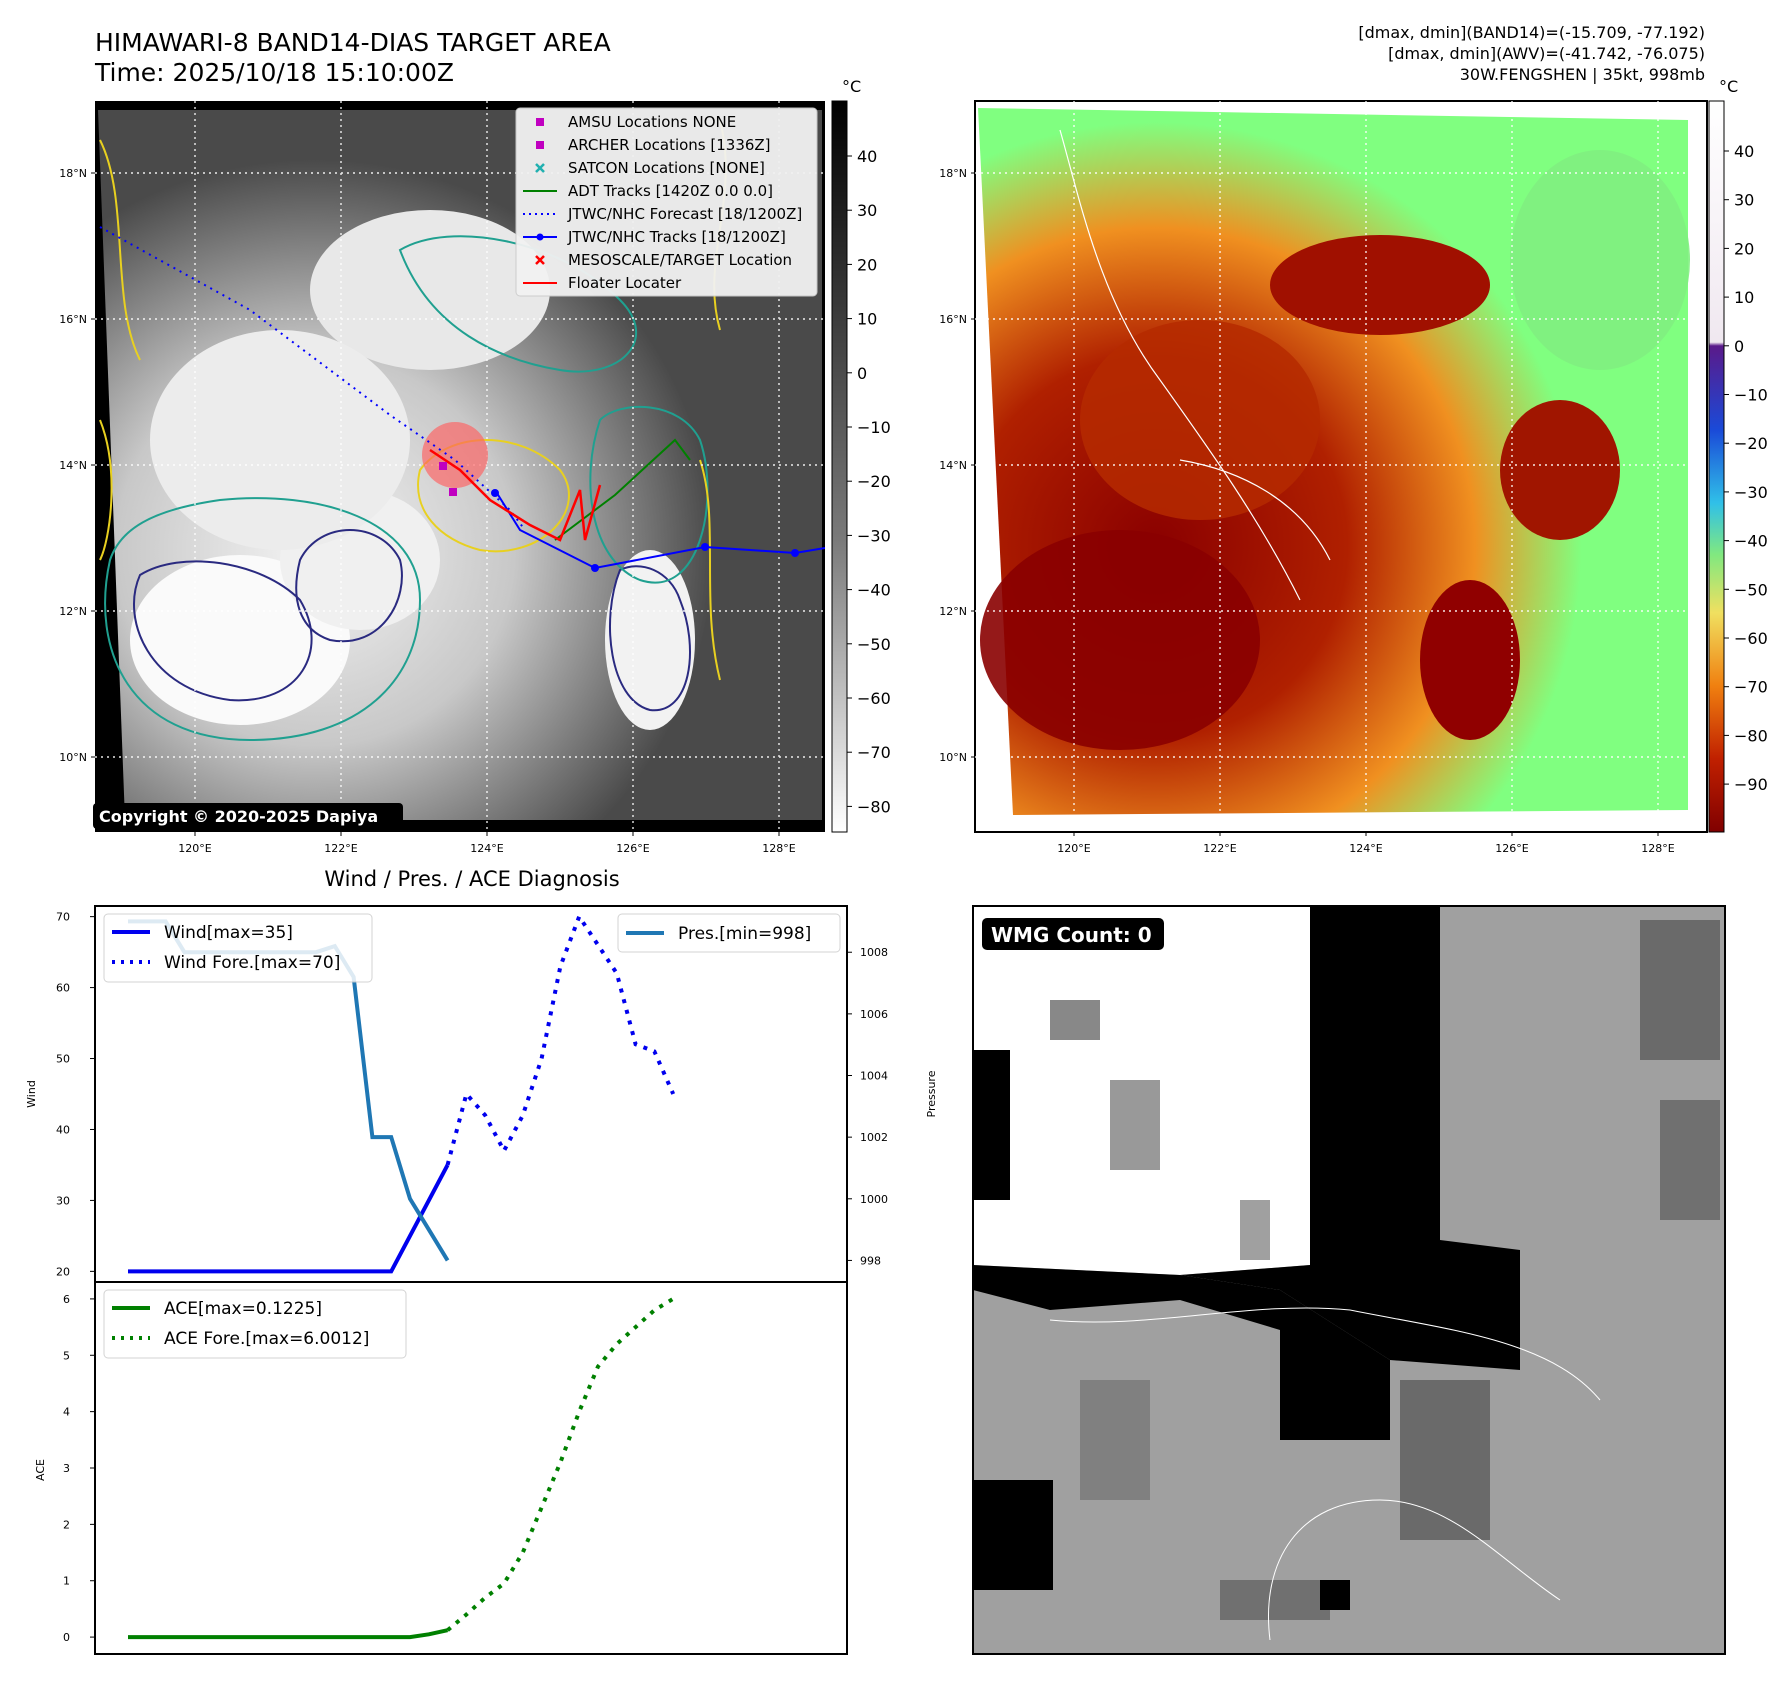  What do you see at coordinates (1739, 346) in the screenshot?
I see `awv-colorbar-label: 0` at bounding box center [1739, 346].